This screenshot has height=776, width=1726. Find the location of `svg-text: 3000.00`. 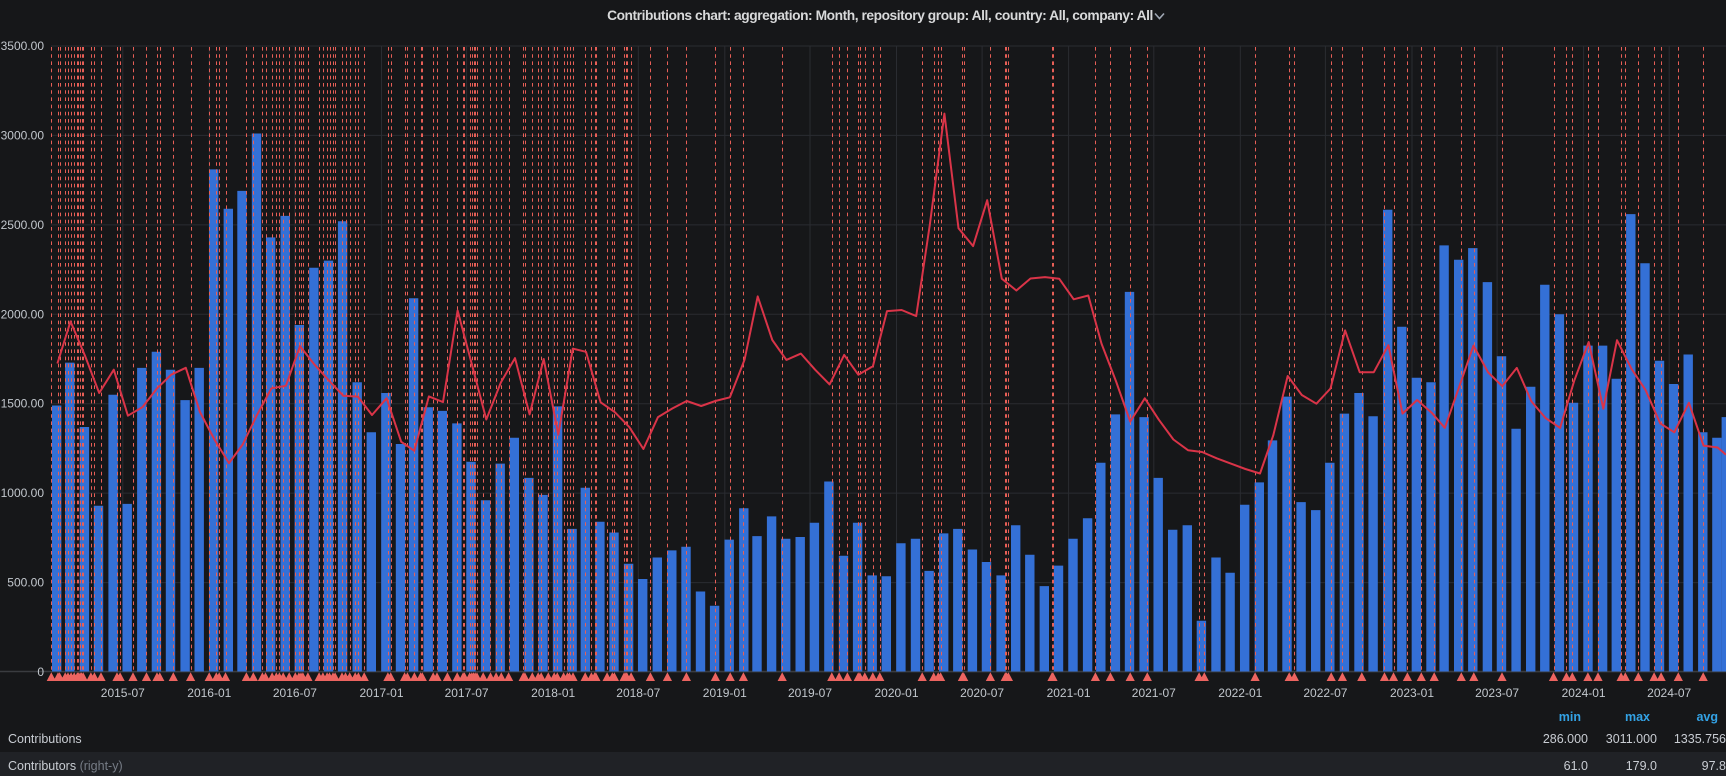

svg-text: 3000.00 is located at coordinates (23, 135).